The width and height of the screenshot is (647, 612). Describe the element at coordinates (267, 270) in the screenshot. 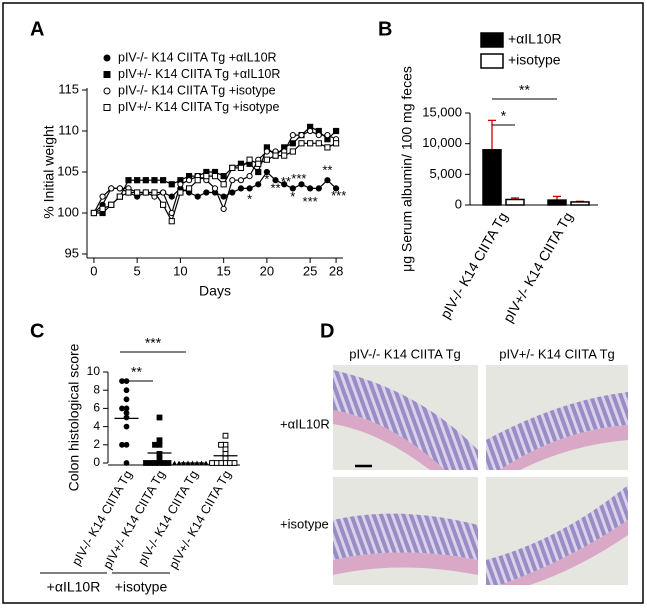

I see `x-tick-label: 20` at that location.